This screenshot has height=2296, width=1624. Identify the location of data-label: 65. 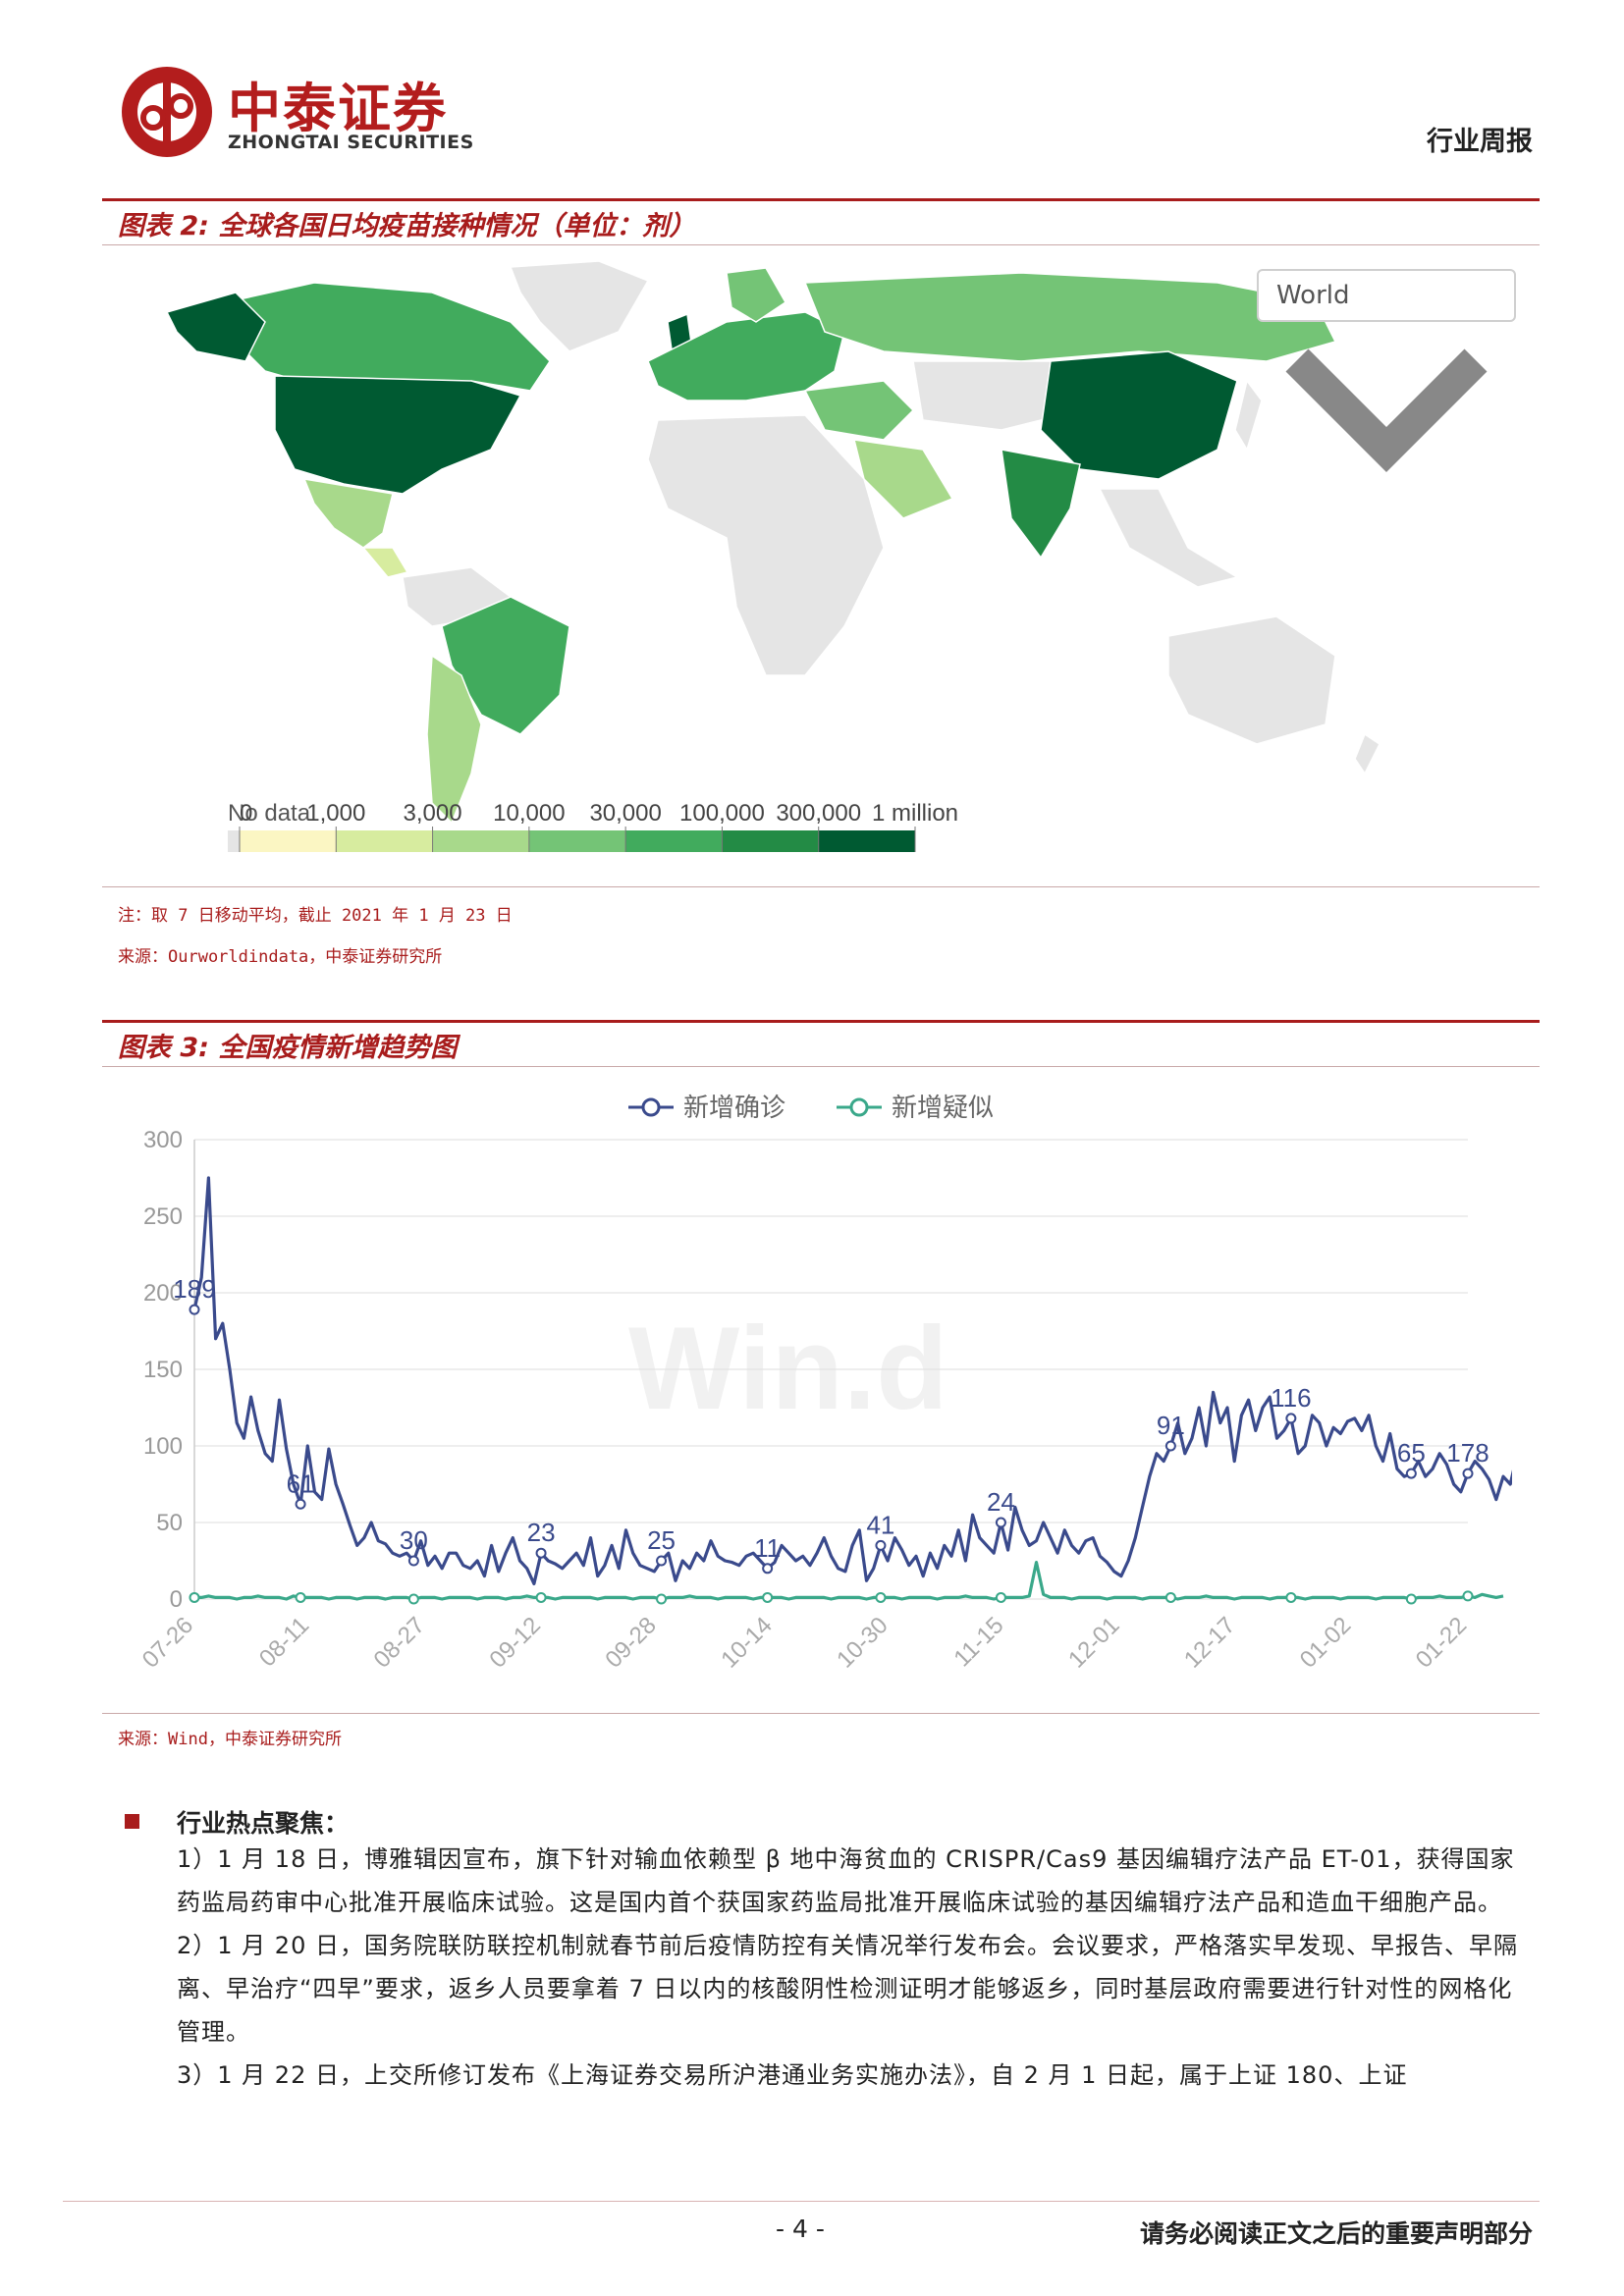
(1411, 1453).